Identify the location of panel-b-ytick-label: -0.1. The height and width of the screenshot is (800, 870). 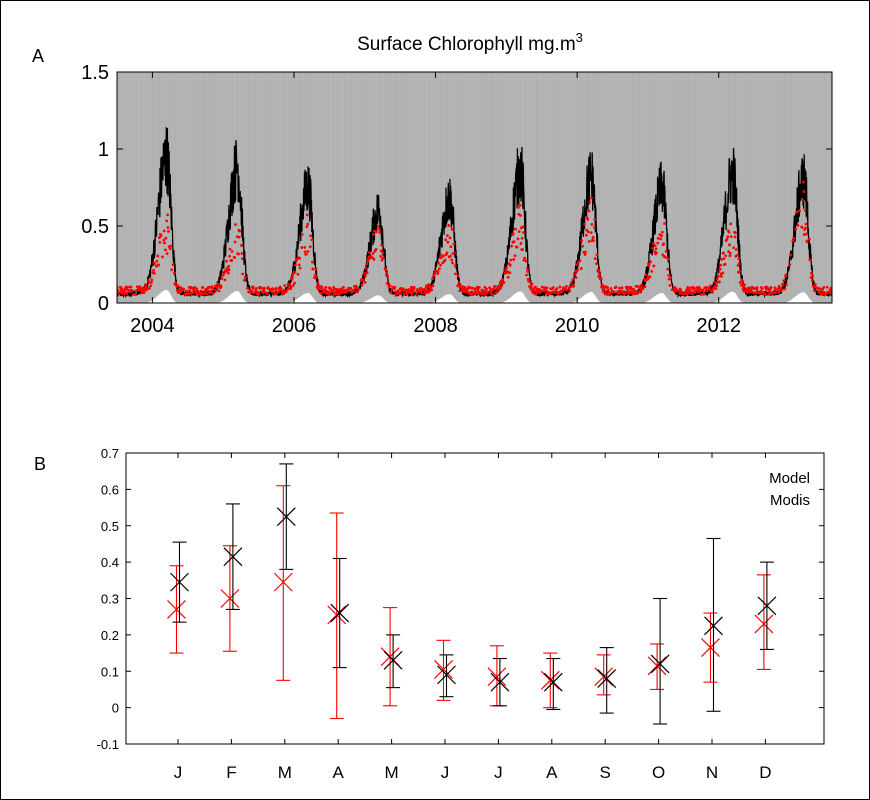
(108, 744).